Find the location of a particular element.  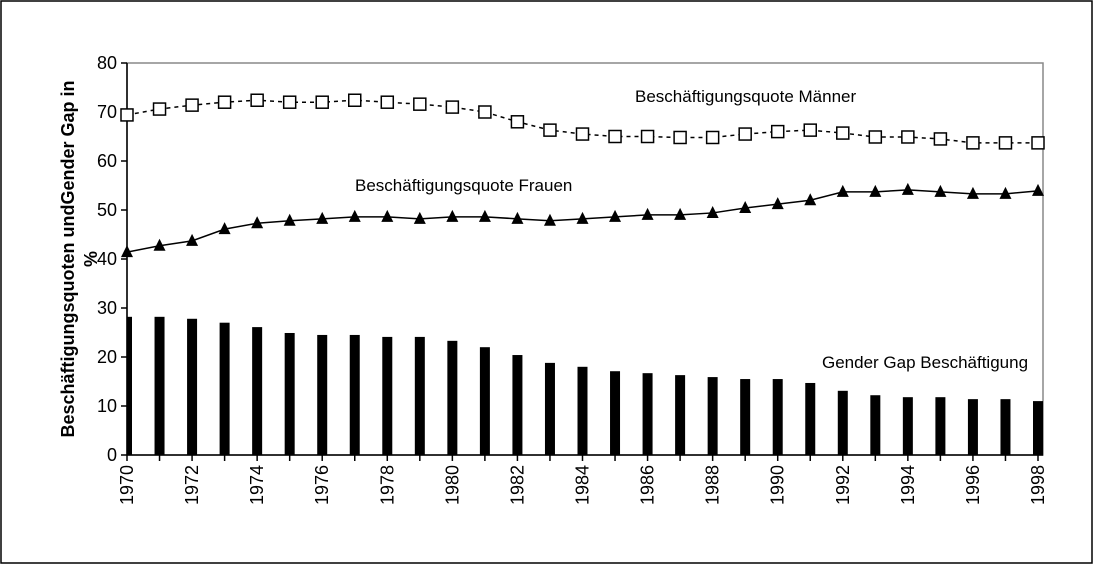

x-tick-label: 1986 is located at coordinates (648, 485).